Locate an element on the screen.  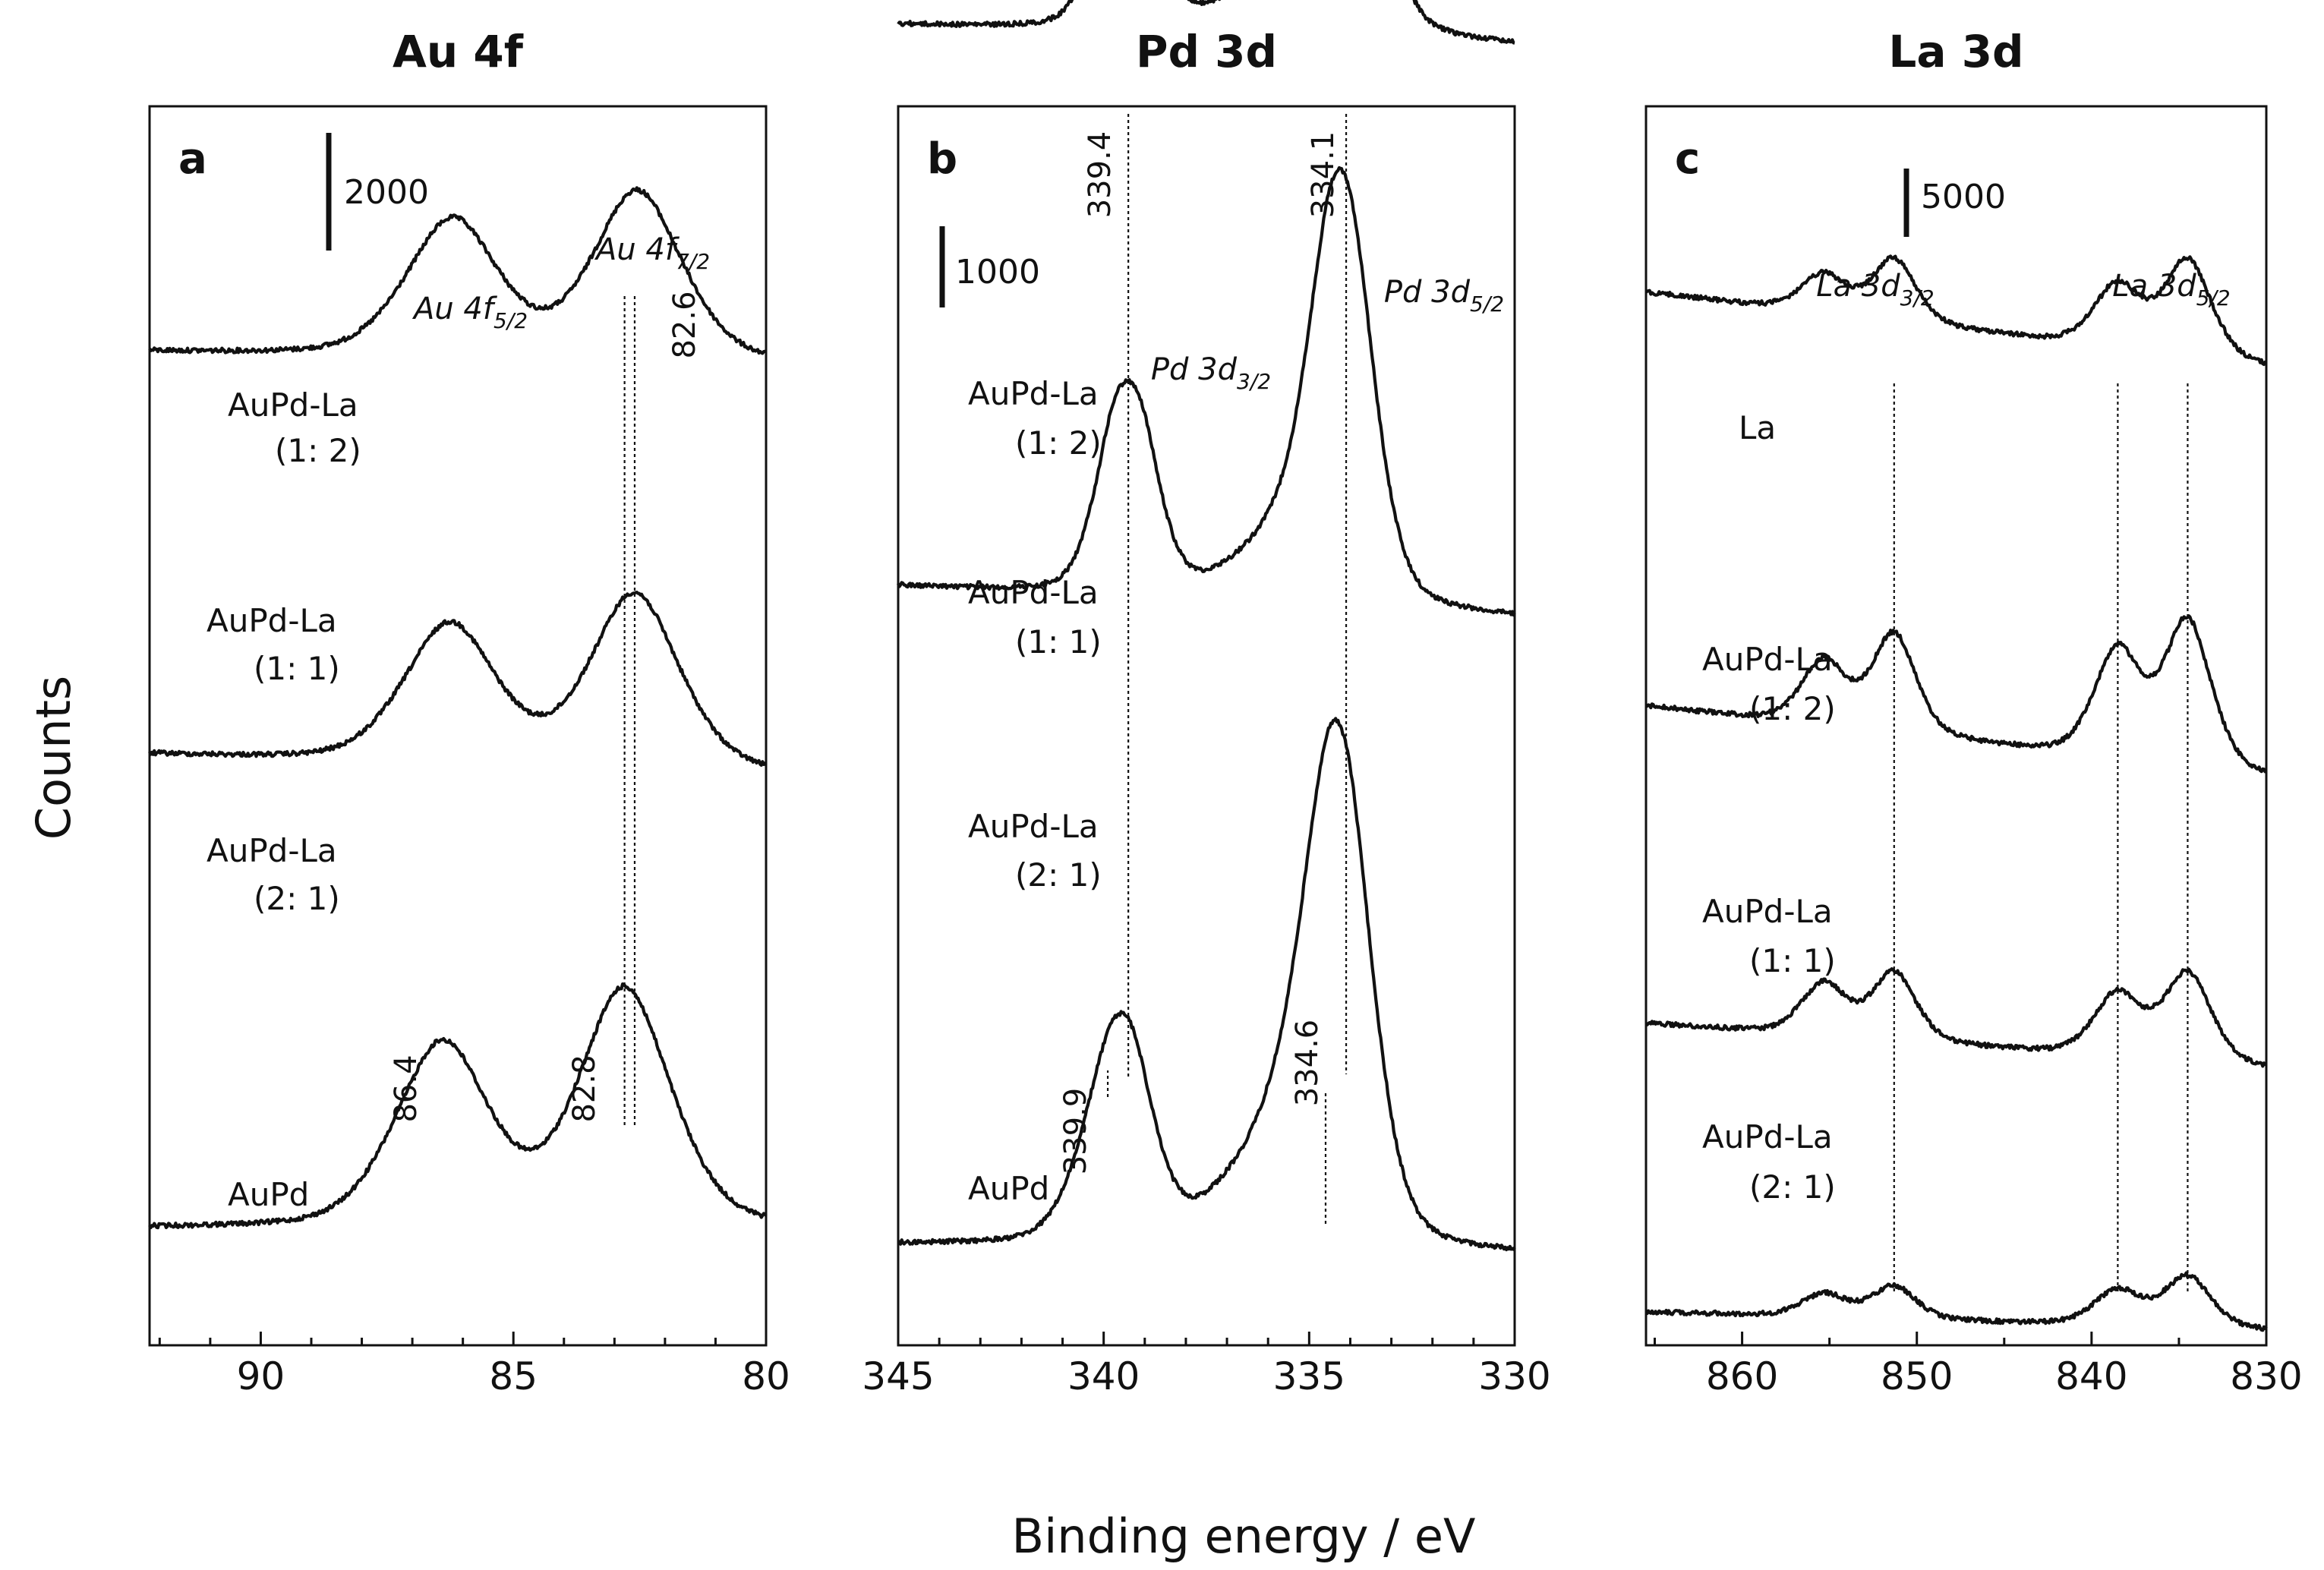
panel-b-series-label: (1: 2) is located at coordinates (1058, 443).